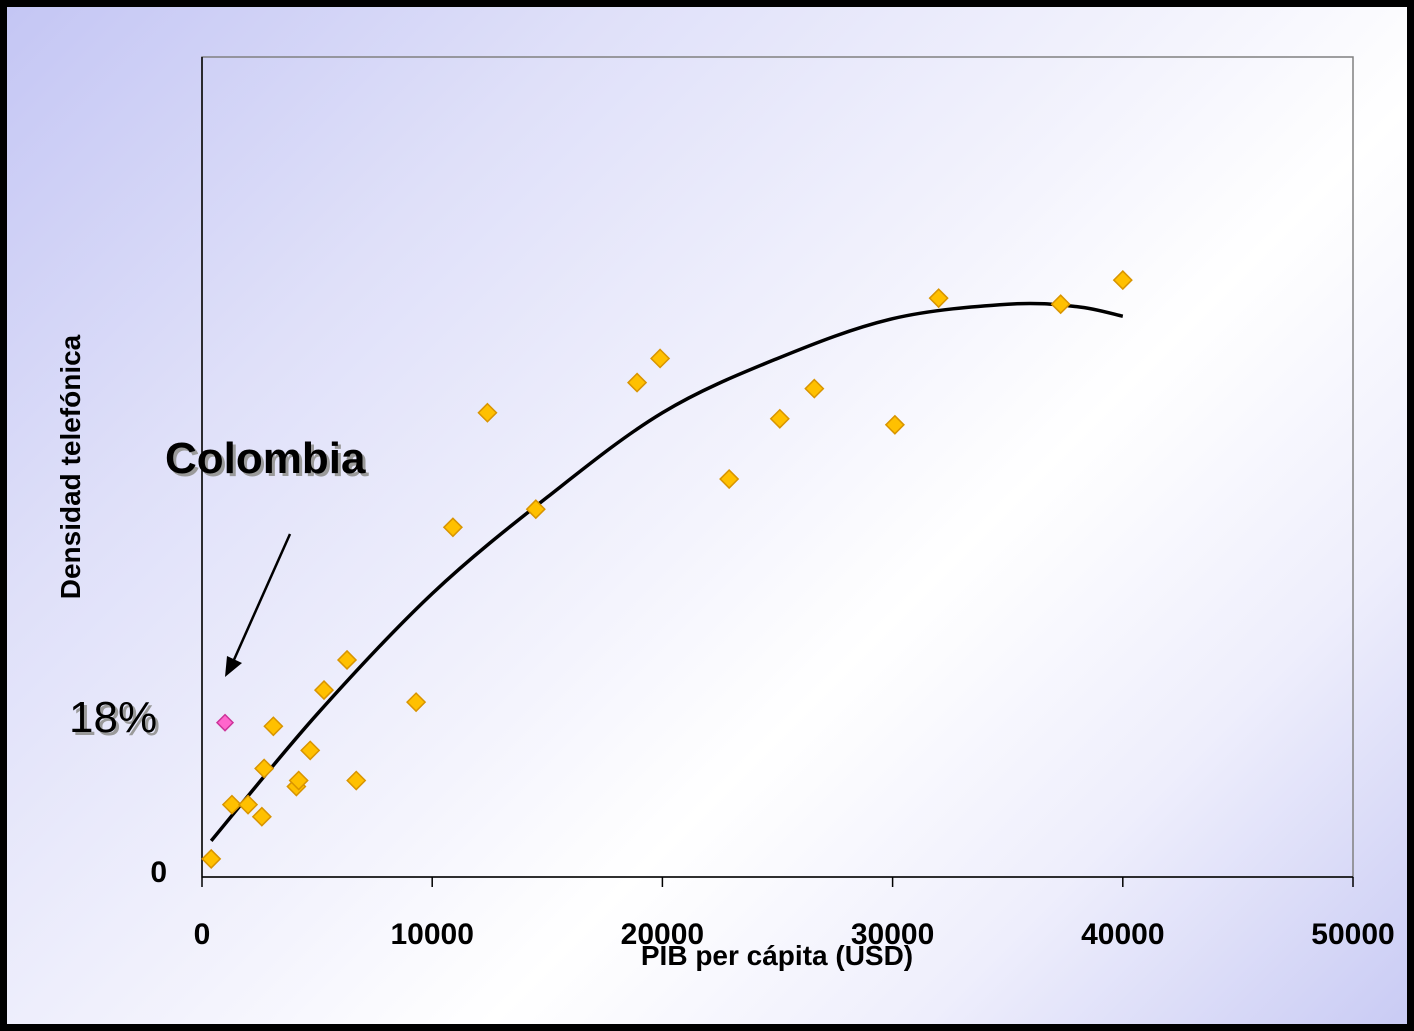 The image size is (1414, 1031). Describe the element at coordinates (261, 598) in the screenshot. I see `annotation-arrow` at that location.